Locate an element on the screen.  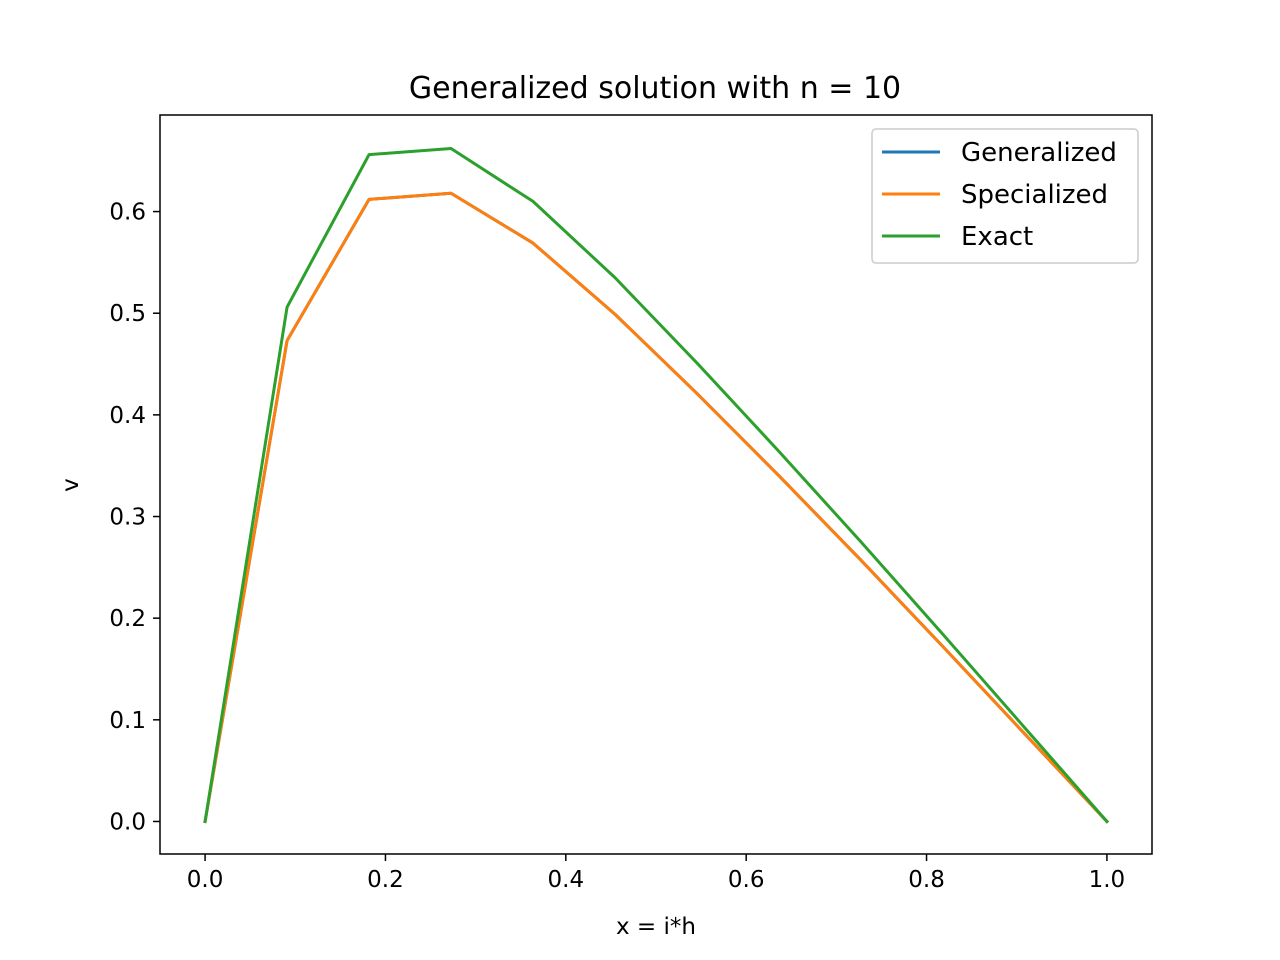
y-tick-label: 0.3 is located at coordinates (127, 518).